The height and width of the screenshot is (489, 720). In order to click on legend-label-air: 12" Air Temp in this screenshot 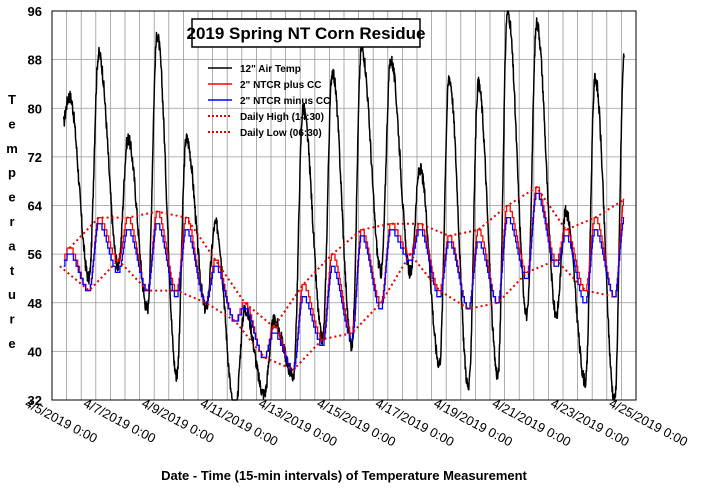, I will do `click(270, 69)`.